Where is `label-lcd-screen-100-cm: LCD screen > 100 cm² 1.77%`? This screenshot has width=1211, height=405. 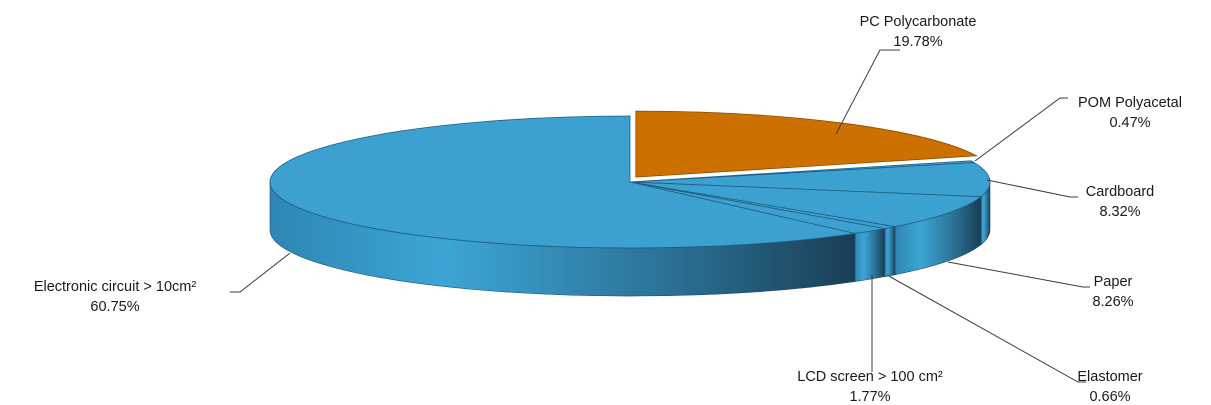 label-lcd-screen-100-cm: LCD screen > 100 cm² 1.77% is located at coordinates (870, 387).